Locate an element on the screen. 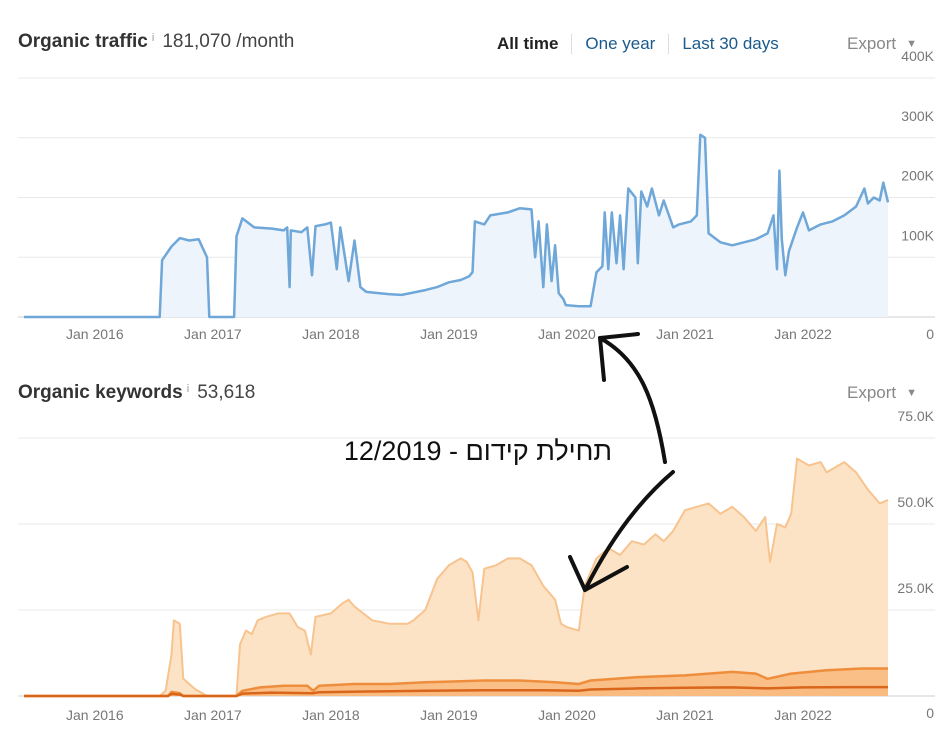 The width and height of the screenshot is (949, 742). keywords-value: 53,618 is located at coordinates (226, 392).